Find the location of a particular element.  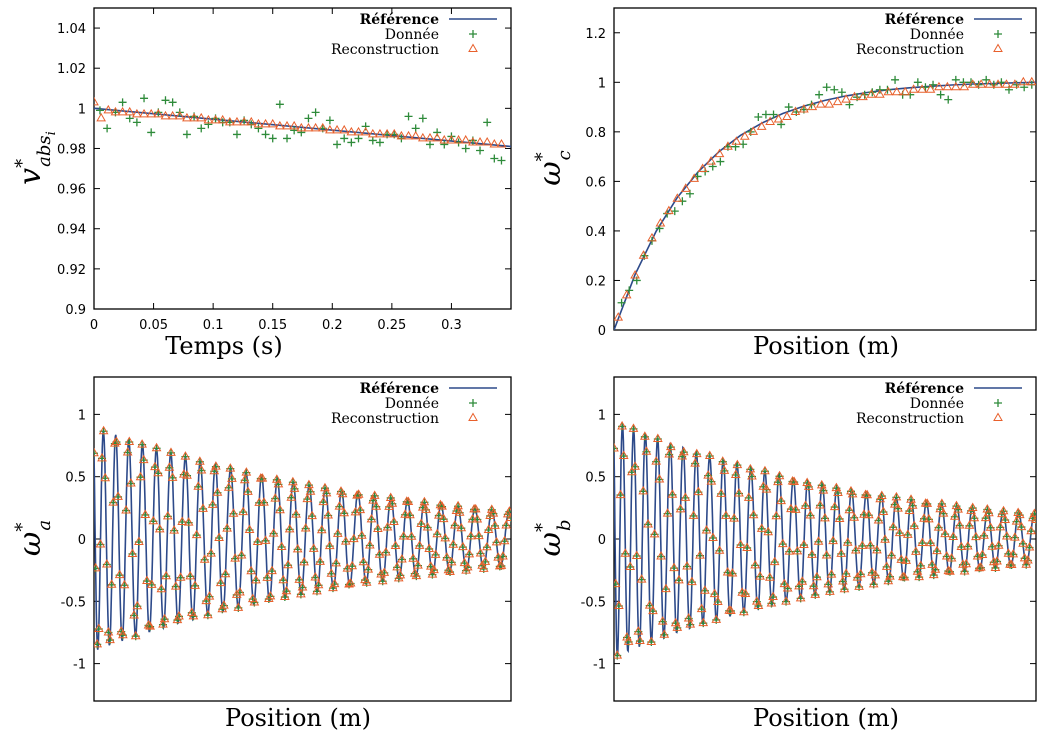

x-tick-label: 0.15 is located at coordinates (272, 325).